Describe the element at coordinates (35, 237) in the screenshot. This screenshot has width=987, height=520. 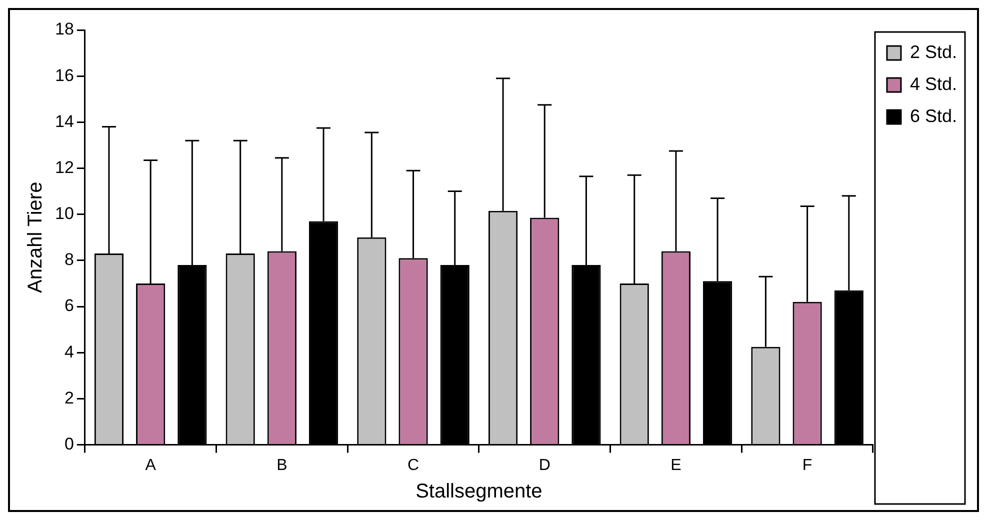
I see `y-axis-title: Anzahl Tiere` at that location.